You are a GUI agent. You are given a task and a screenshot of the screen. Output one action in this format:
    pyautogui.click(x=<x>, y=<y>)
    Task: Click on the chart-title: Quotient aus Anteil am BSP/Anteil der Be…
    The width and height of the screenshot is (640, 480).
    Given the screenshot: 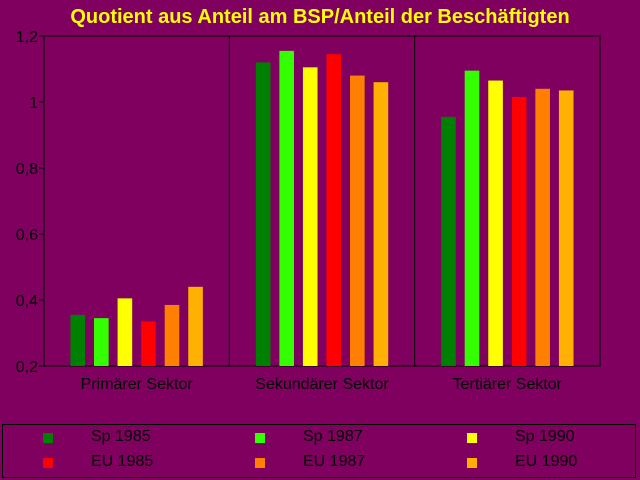 What is the action you would take?
    pyautogui.click(x=320, y=17)
    